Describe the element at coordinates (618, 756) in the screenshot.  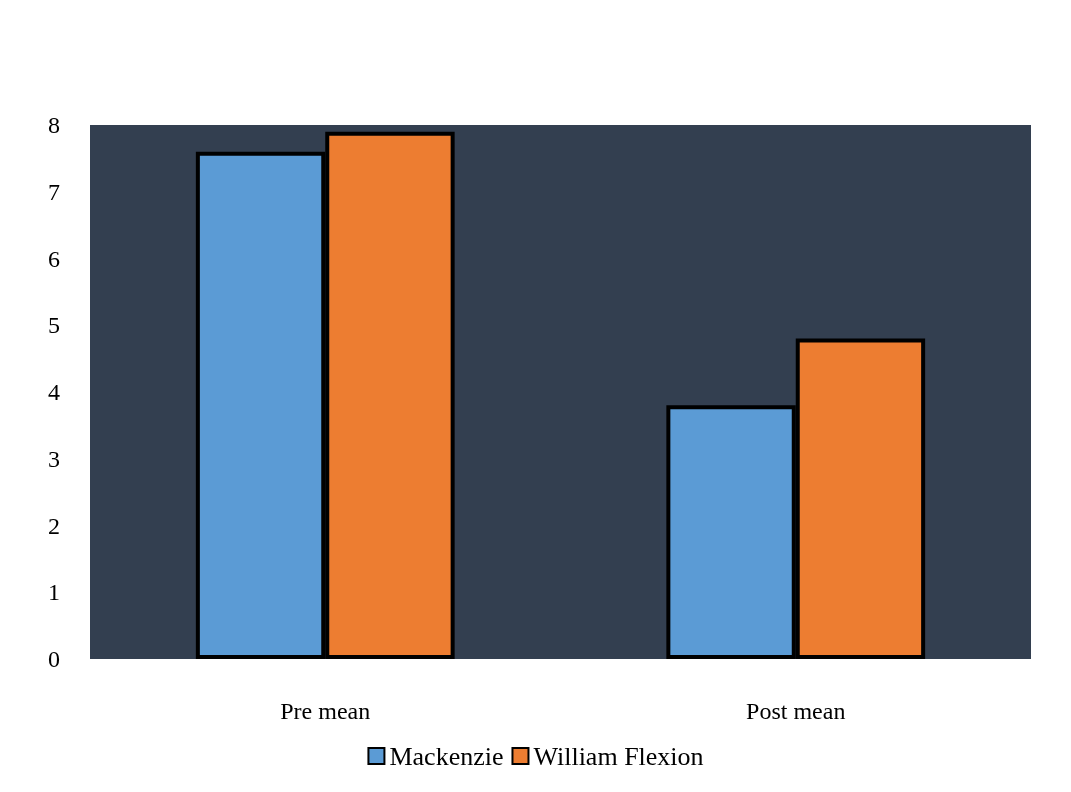
I see `legend-label: William Flexion` at that location.